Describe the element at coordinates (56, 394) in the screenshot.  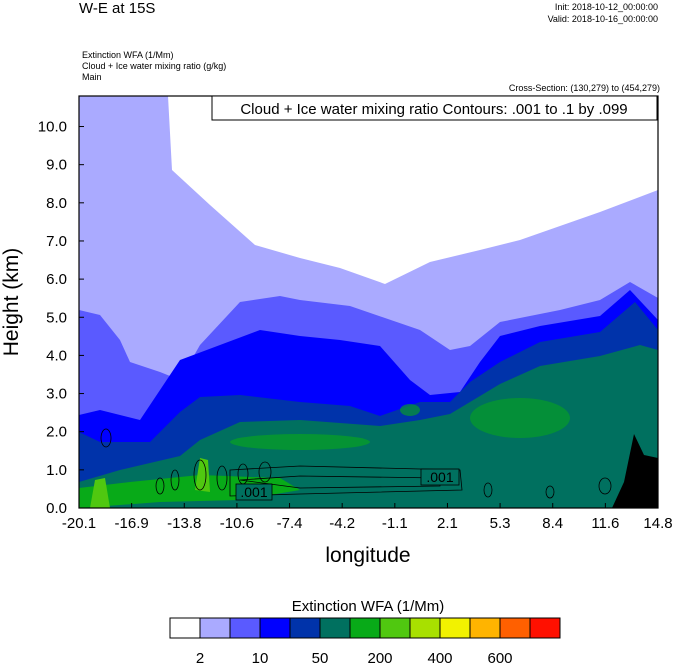
I see `y-tick-label: 3.0` at that location.